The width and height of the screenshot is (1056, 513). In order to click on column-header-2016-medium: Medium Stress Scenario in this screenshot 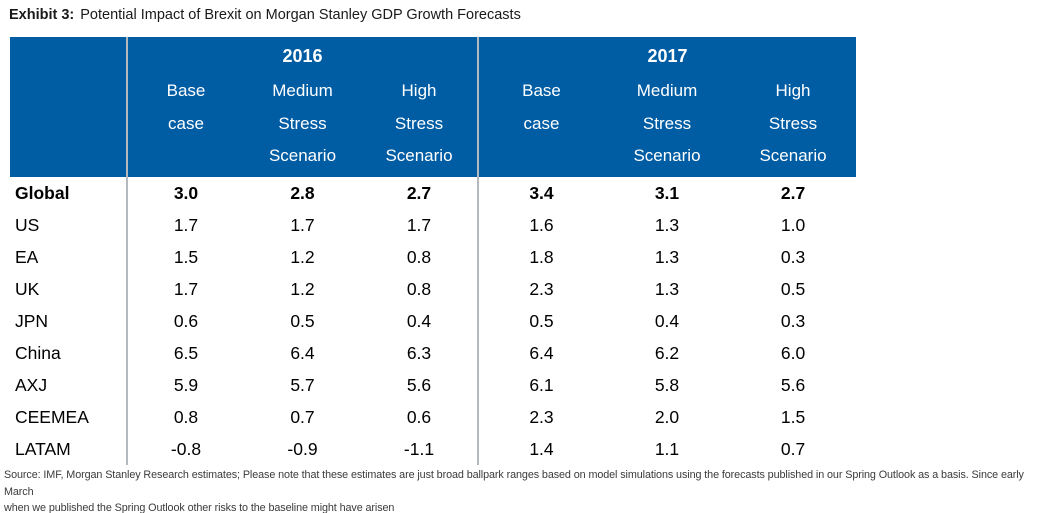, I will do `click(302, 126)`.